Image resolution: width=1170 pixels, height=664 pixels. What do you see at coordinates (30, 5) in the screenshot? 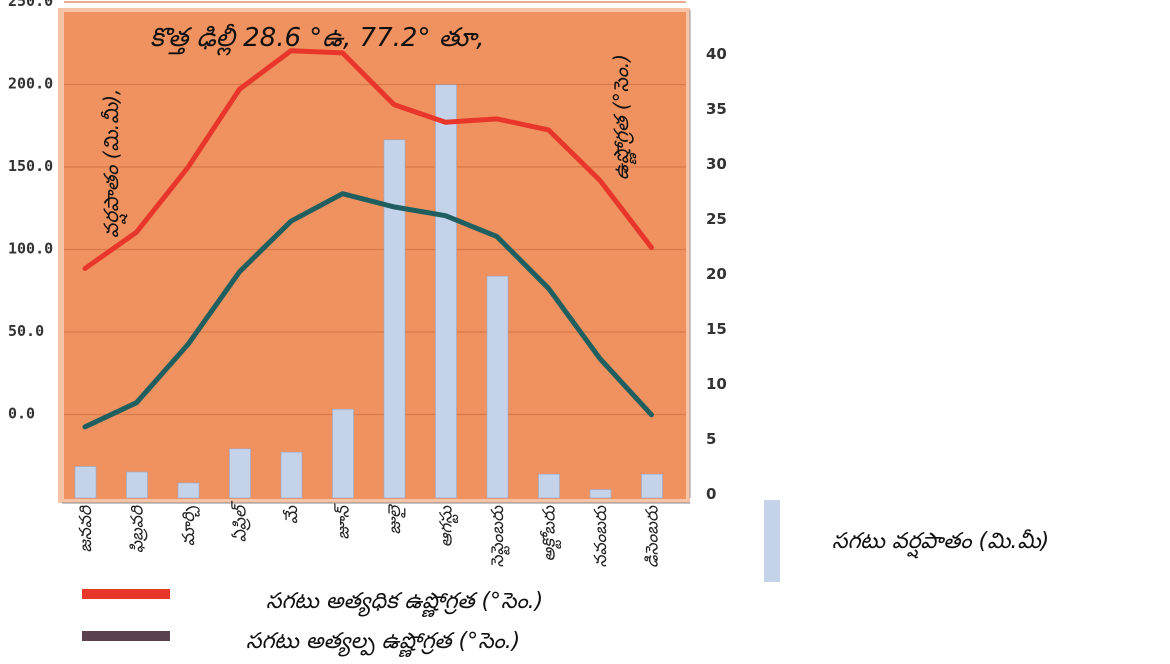
I see `left-tick-label: 250.0` at bounding box center [30, 5].